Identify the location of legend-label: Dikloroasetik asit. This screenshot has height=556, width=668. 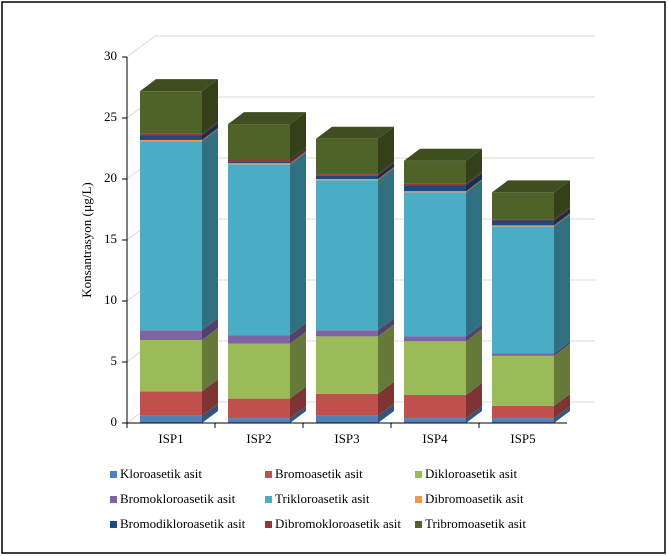
(471, 473).